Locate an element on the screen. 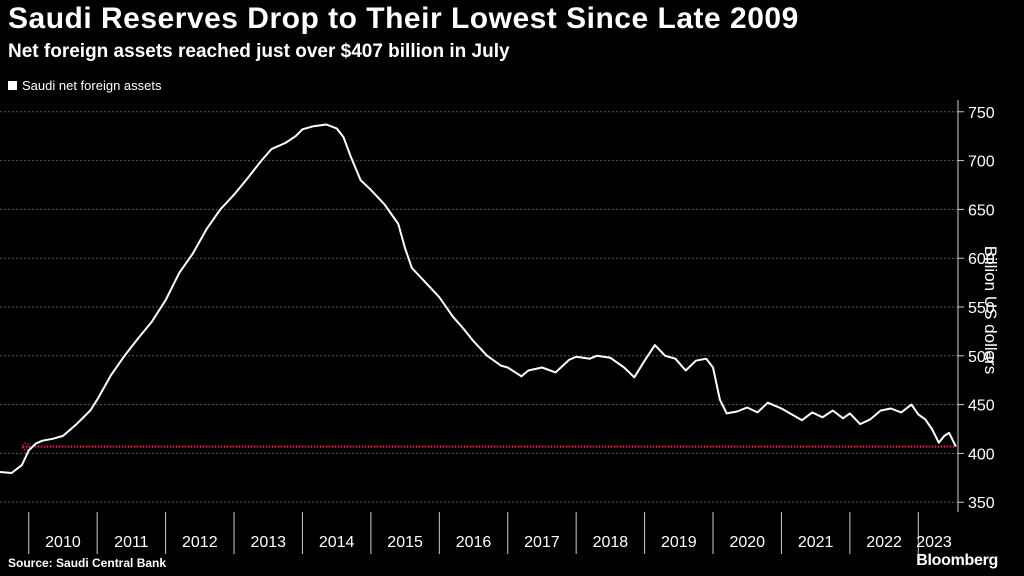 The width and height of the screenshot is (1024, 576). x-tick-label: 2019 is located at coordinates (679, 542).